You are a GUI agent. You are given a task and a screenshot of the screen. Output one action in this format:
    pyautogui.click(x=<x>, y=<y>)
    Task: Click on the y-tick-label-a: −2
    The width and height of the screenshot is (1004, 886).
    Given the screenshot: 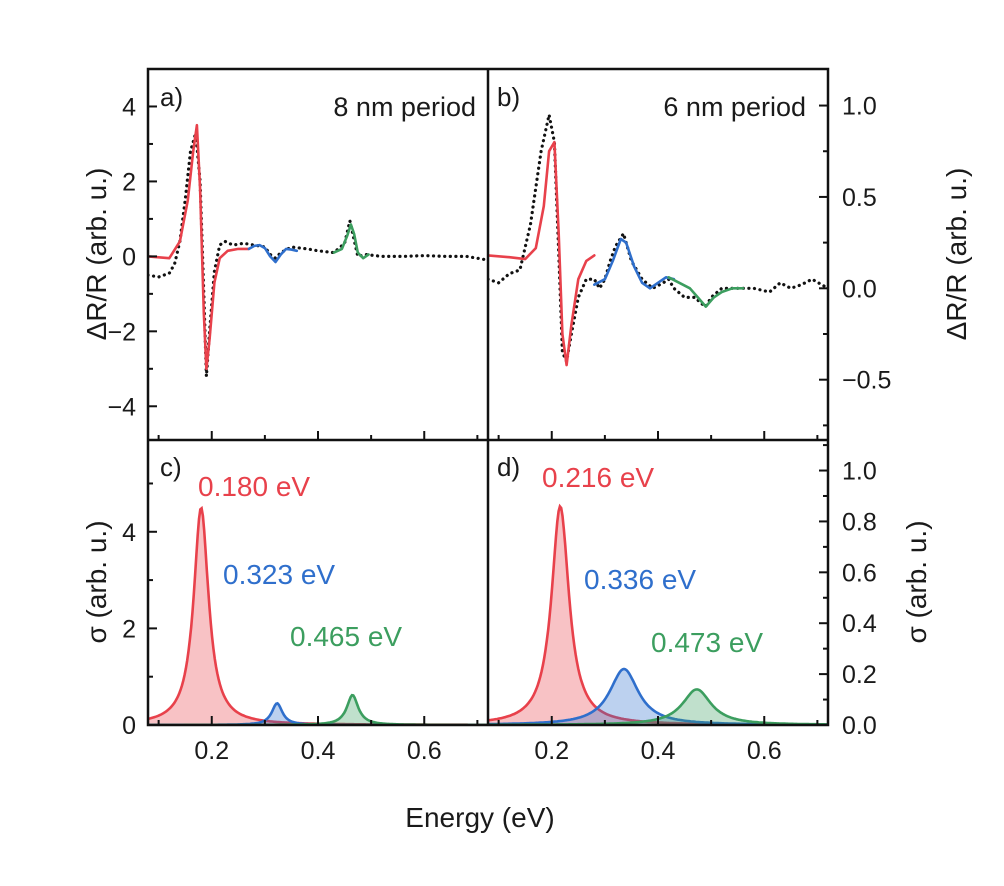 What is the action you would take?
    pyautogui.click(x=121, y=332)
    